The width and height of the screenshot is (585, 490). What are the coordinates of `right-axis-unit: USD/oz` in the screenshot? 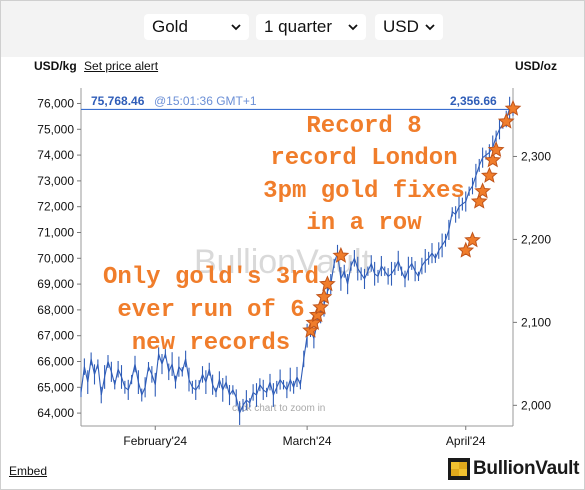 It's located at (536, 66).